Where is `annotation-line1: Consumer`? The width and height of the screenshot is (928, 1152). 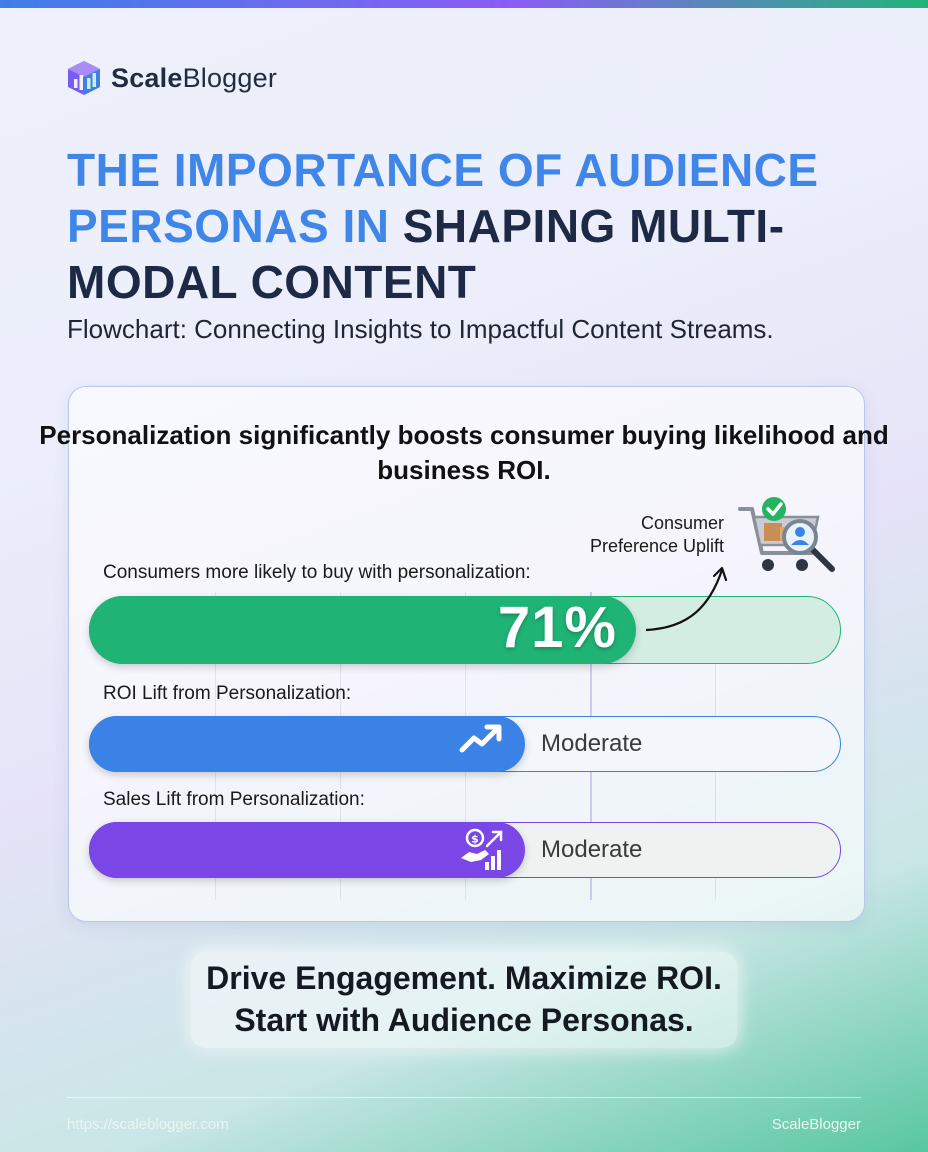
annotation-line1: Consumer is located at coordinates (682, 523).